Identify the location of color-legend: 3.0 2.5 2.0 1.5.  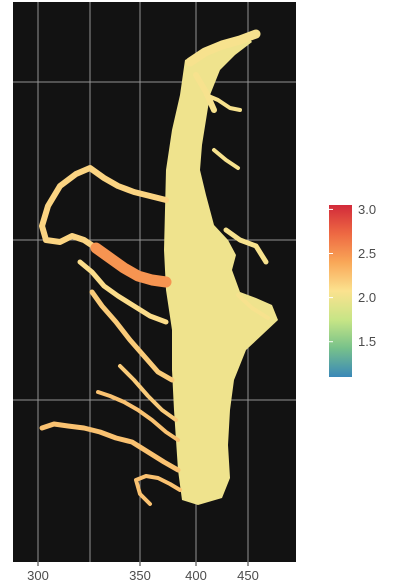
(352, 289).